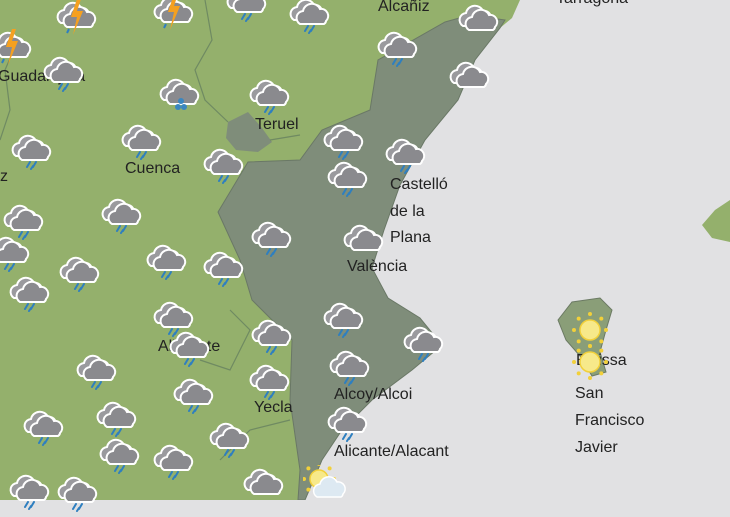 This screenshot has height=517, width=730. Describe the element at coordinates (4, 176) in the screenshot. I see `city-label-partial: z` at that location.